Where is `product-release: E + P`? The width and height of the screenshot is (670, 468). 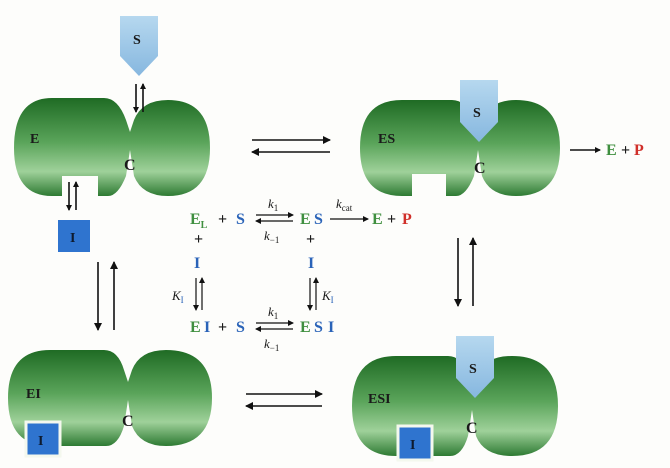 product-release: E + P is located at coordinates (607, 150).